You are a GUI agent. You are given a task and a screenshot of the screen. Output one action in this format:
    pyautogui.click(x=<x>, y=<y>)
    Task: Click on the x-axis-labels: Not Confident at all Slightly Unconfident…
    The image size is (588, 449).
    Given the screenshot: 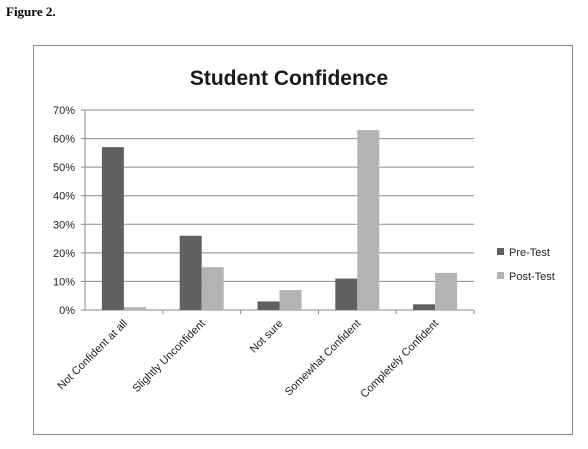 What is the action you would take?
    pyautogui.click(x=248, y=359)
    